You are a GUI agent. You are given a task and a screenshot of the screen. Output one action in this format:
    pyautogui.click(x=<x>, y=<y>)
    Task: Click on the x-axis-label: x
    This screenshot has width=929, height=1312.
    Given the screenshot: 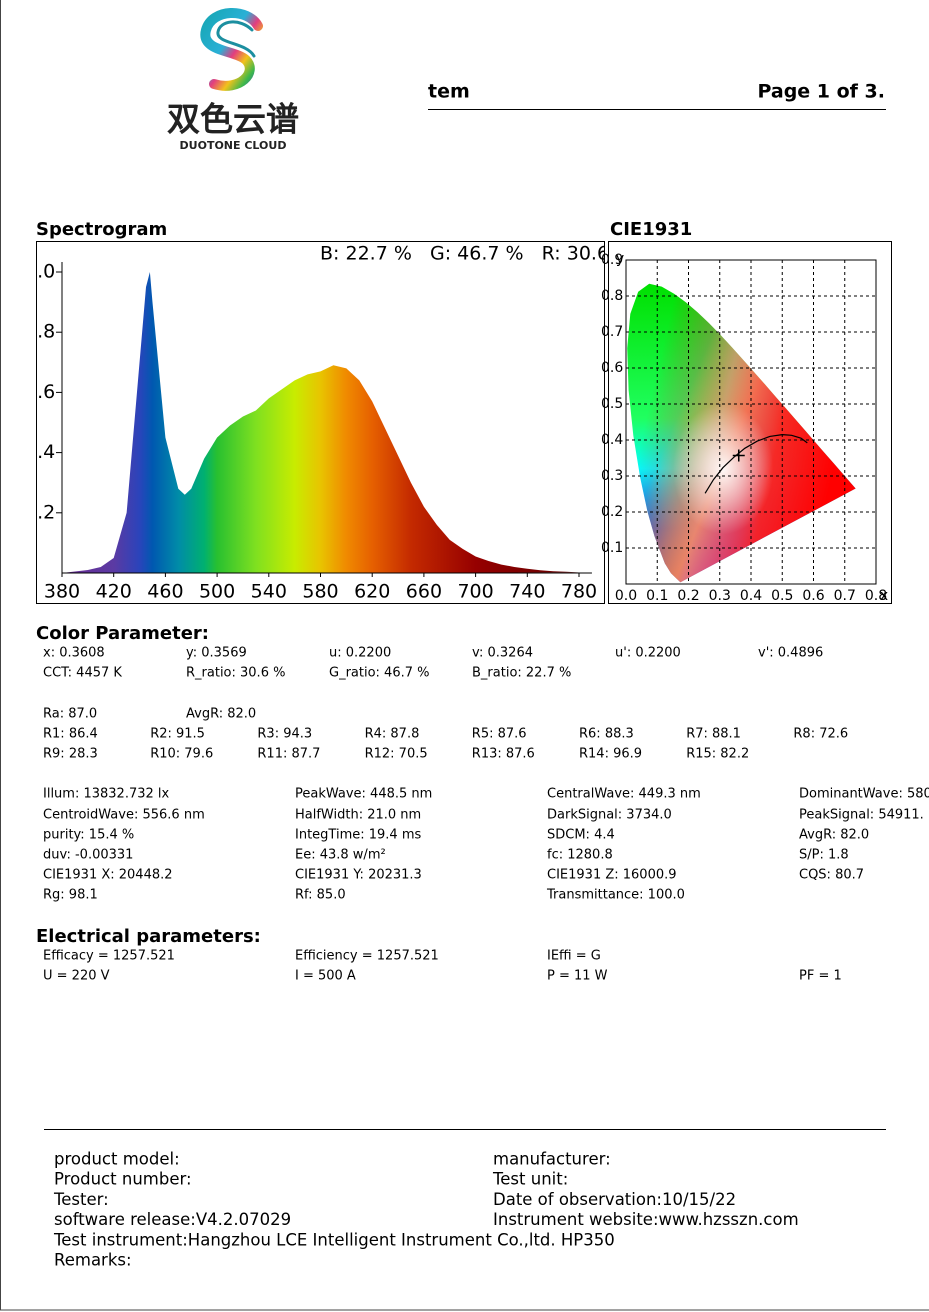 What is the action you would take?
    pyautogui.click(x=884, y=596)
    